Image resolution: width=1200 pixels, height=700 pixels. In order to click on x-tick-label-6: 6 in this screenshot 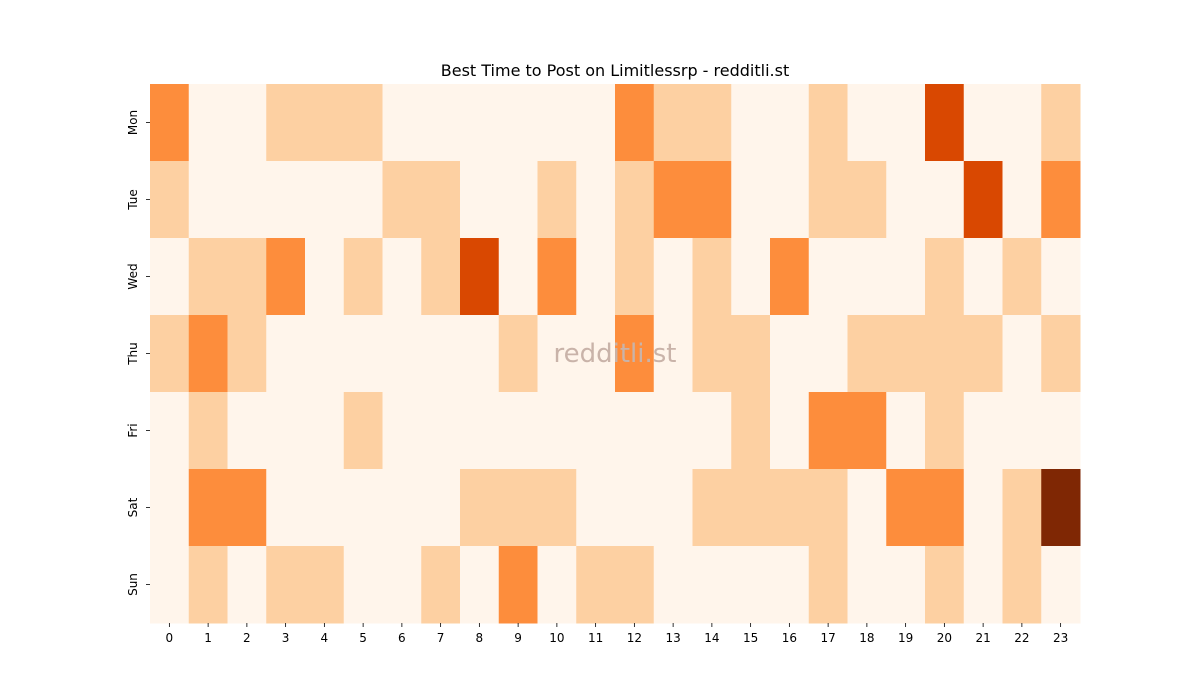, I will do `click(402, 638)`.